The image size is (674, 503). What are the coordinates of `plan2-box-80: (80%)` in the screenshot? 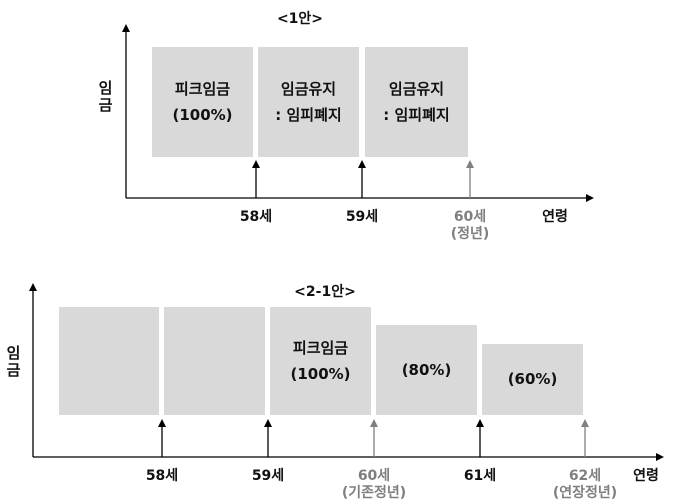 It's located at (426, 370).